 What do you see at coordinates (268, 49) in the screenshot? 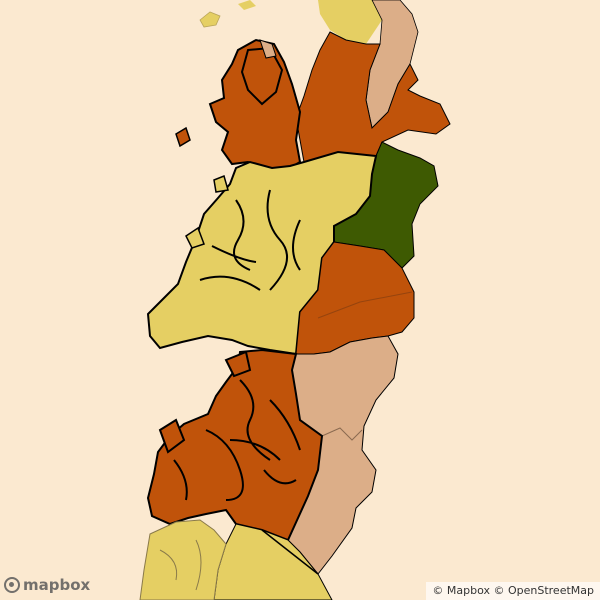
I see `island-north-tan` at bounding box center [268, 49].